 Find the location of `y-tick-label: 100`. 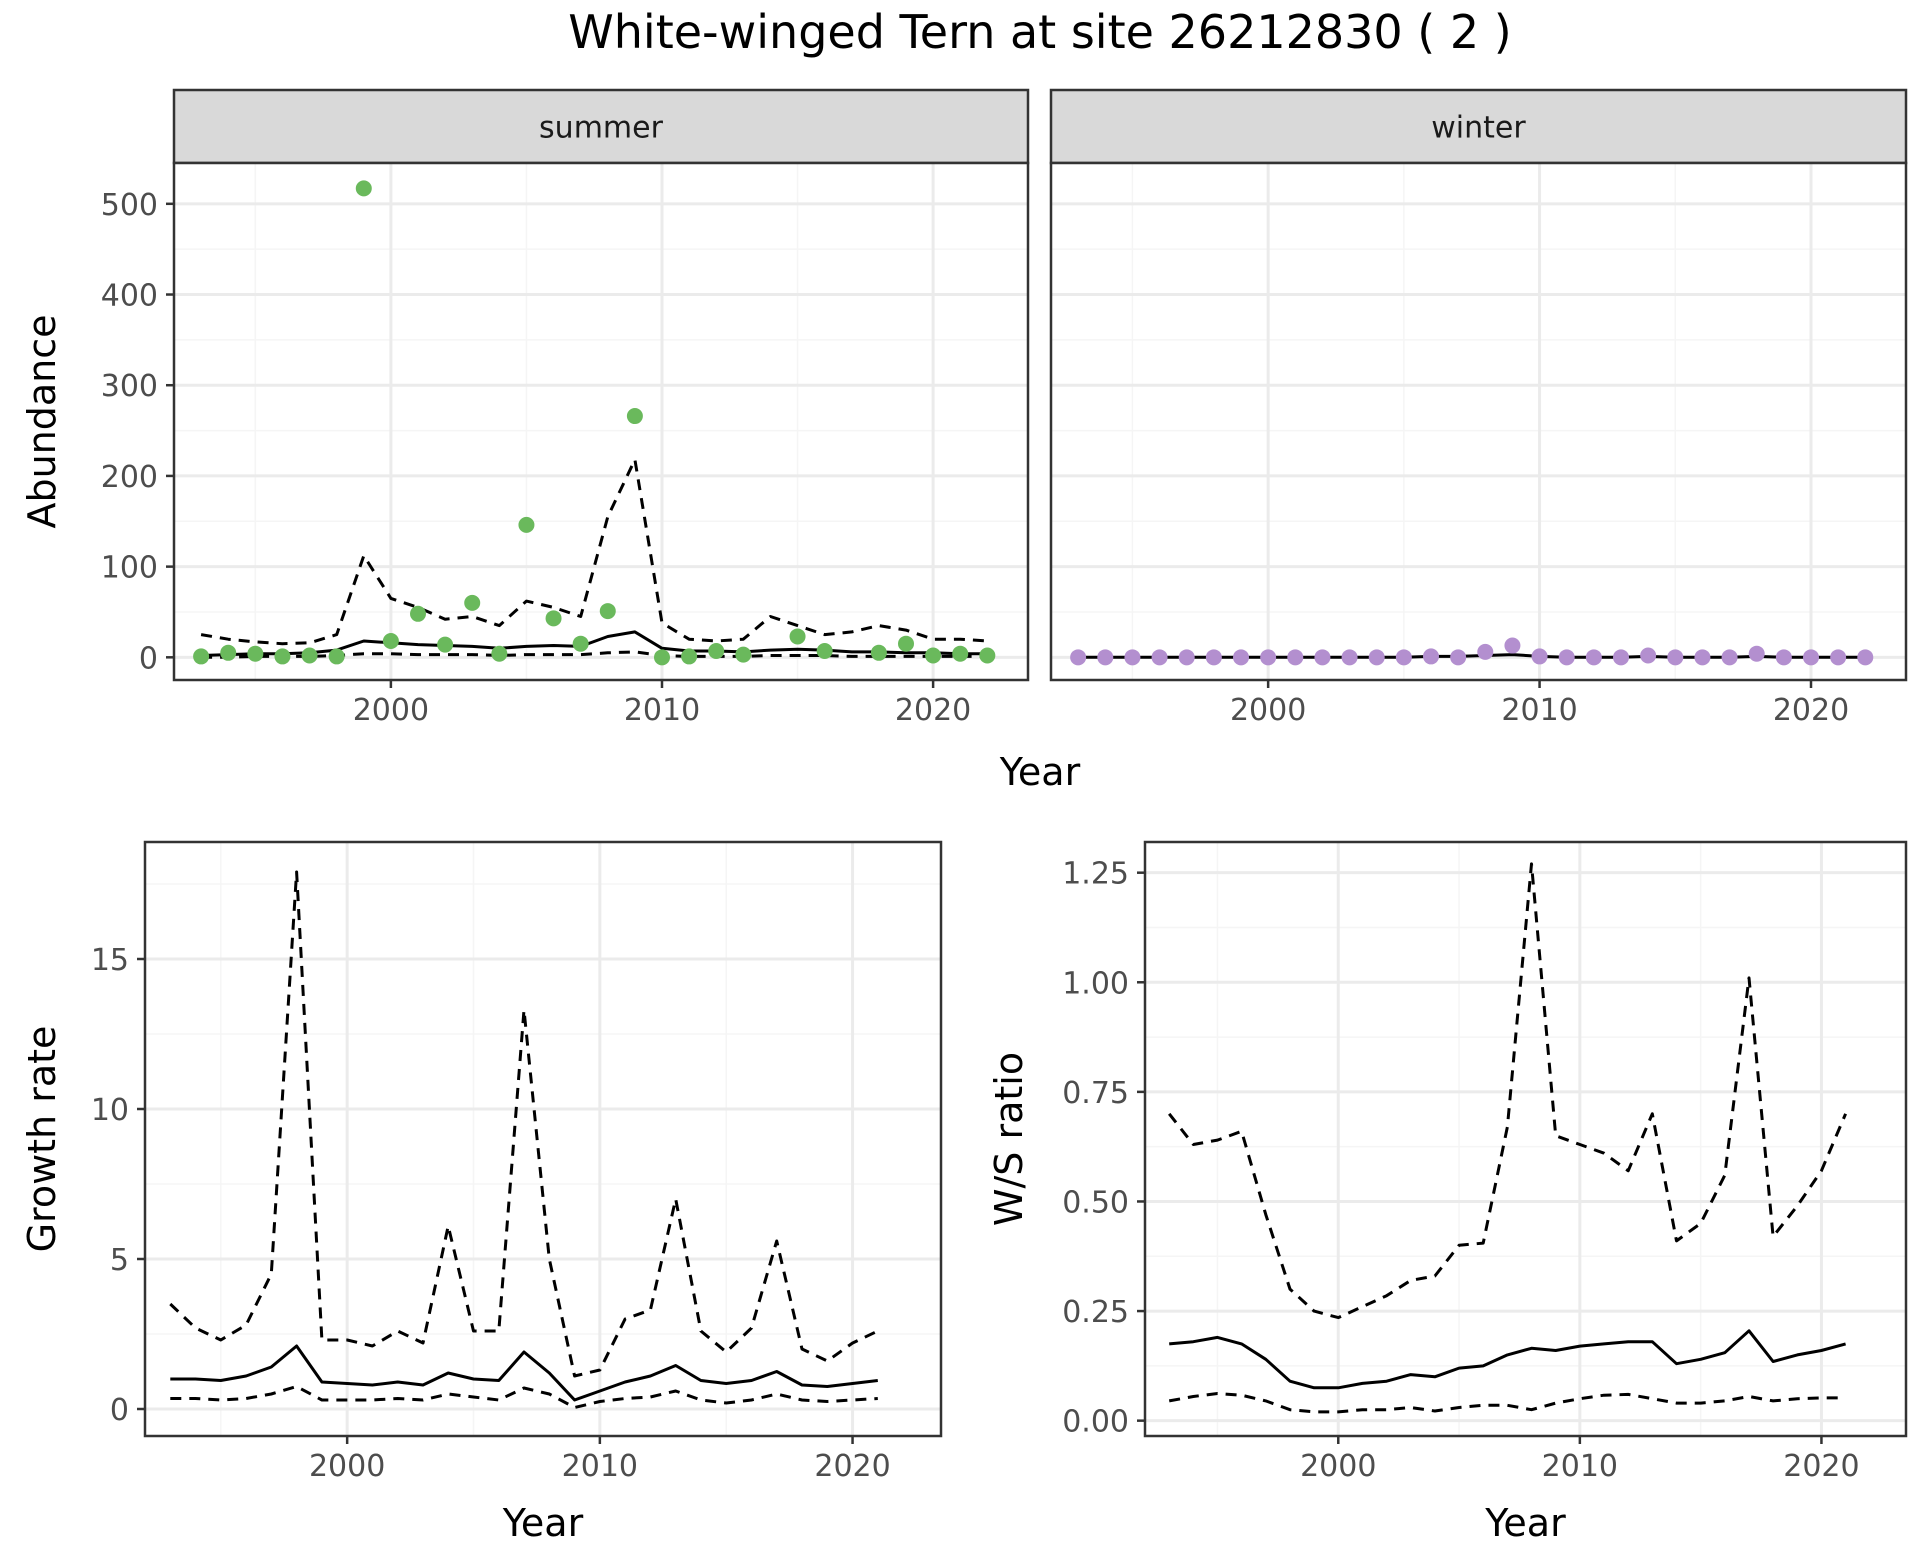

y-tick-label: 100 is located at coordinates (129, 568).